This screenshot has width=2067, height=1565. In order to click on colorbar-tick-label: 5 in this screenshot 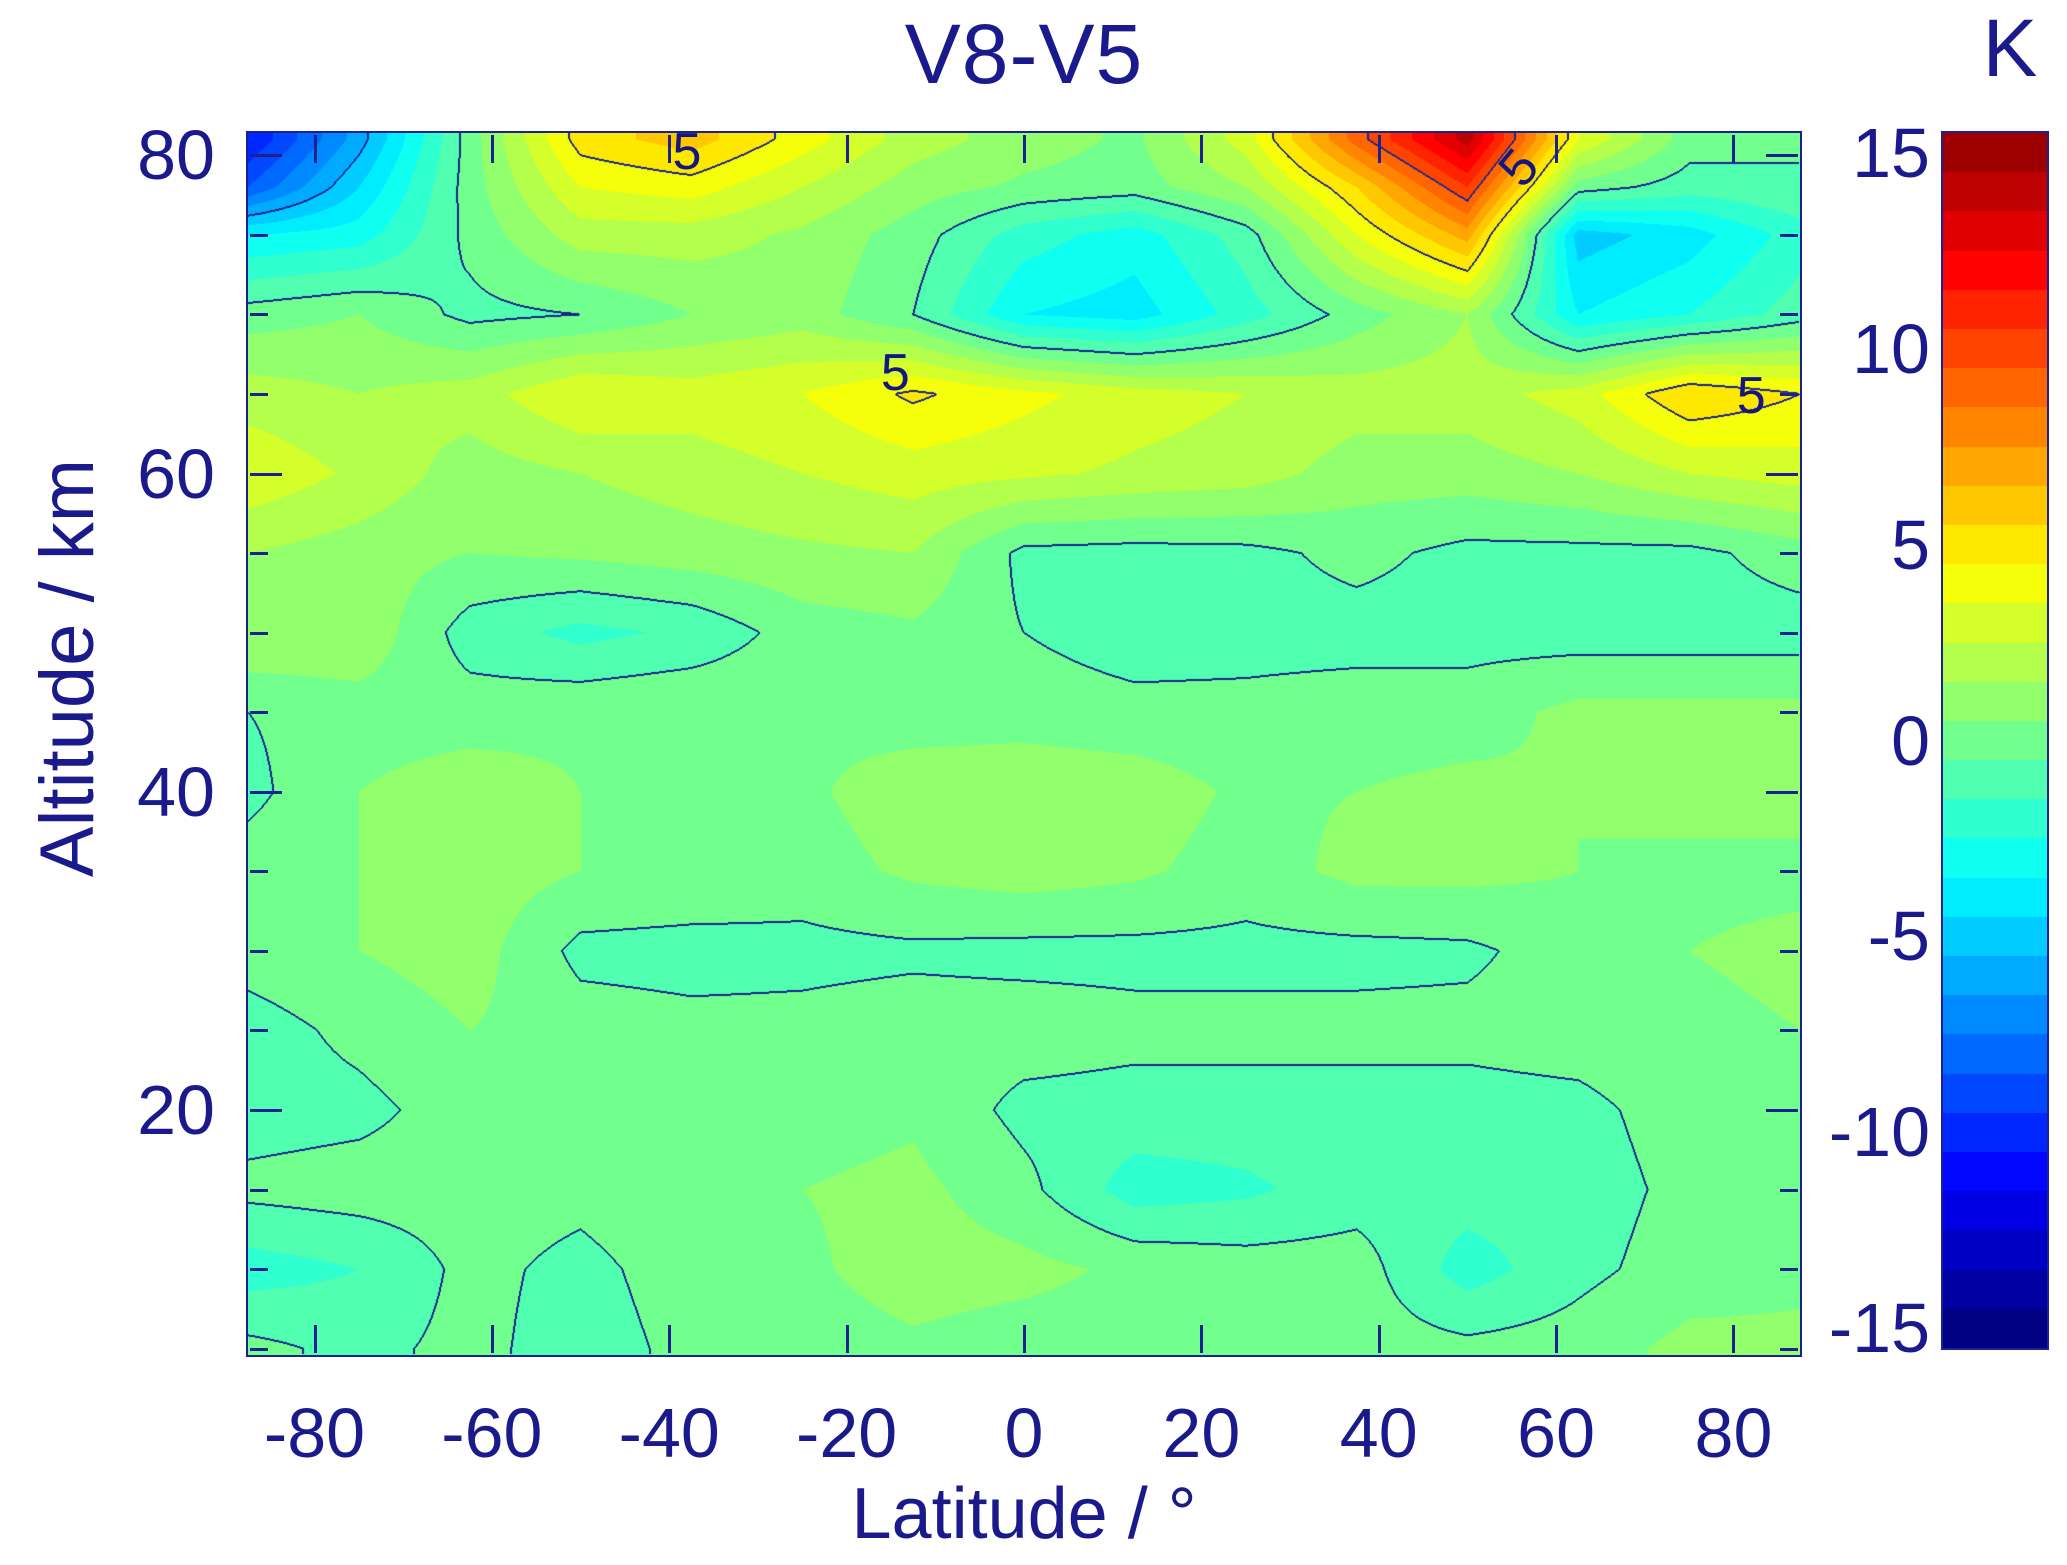, I will do `click(1910, 544)`.